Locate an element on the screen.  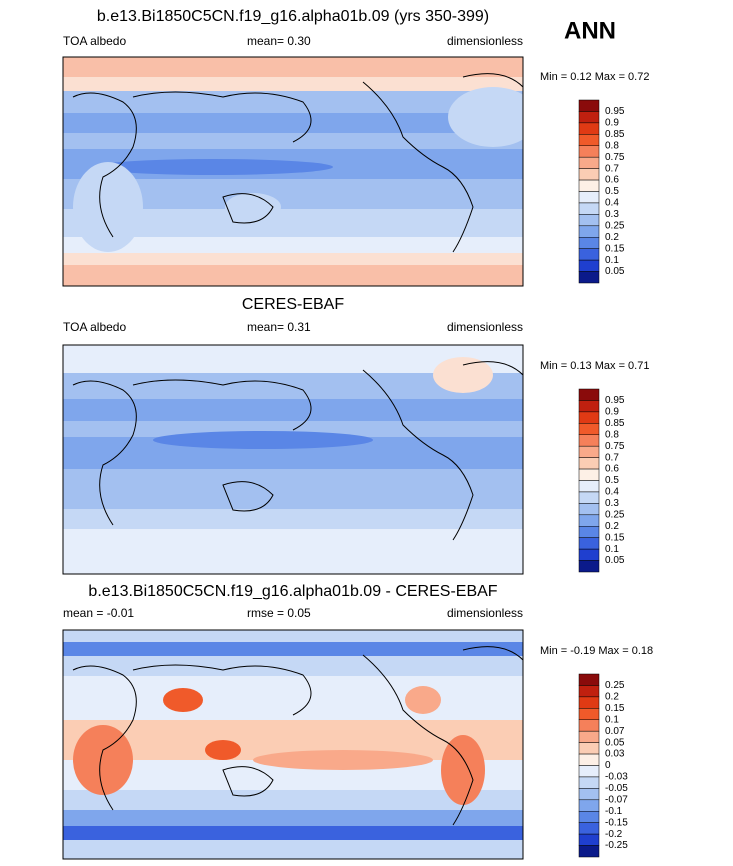
subtitle-center: mean= 0.31 is located at coordinates (279, 327).